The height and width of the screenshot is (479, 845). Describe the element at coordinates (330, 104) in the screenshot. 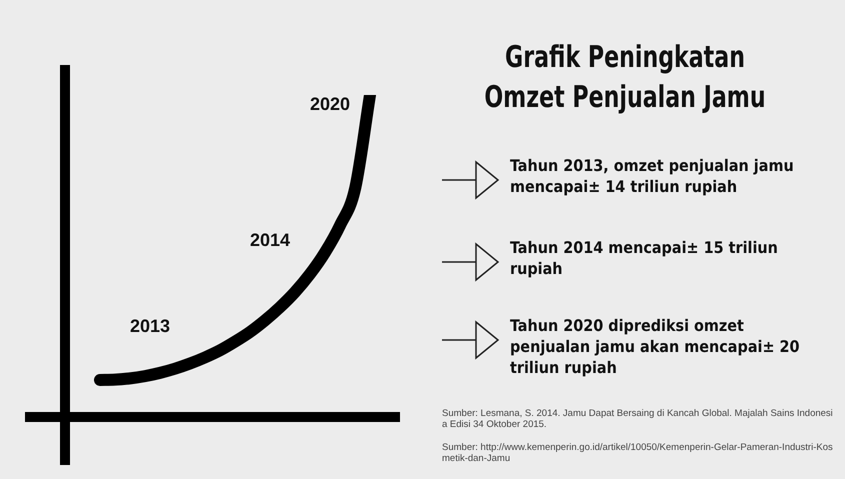

I see `annotation: 2020` at that location.